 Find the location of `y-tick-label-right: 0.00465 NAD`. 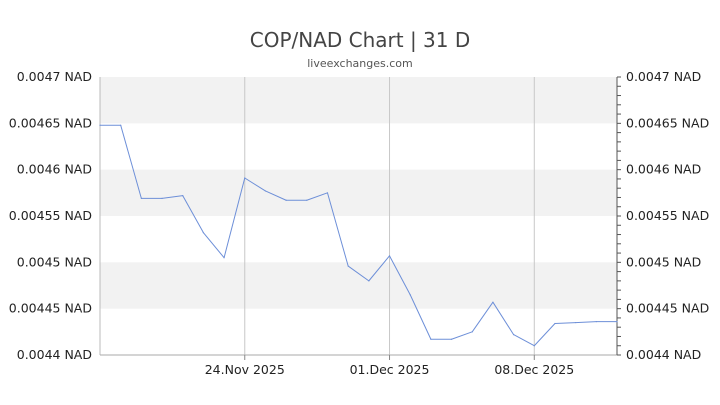

y-tick-label-right: 0.00465 NAD is located at coordinates (667, 122).